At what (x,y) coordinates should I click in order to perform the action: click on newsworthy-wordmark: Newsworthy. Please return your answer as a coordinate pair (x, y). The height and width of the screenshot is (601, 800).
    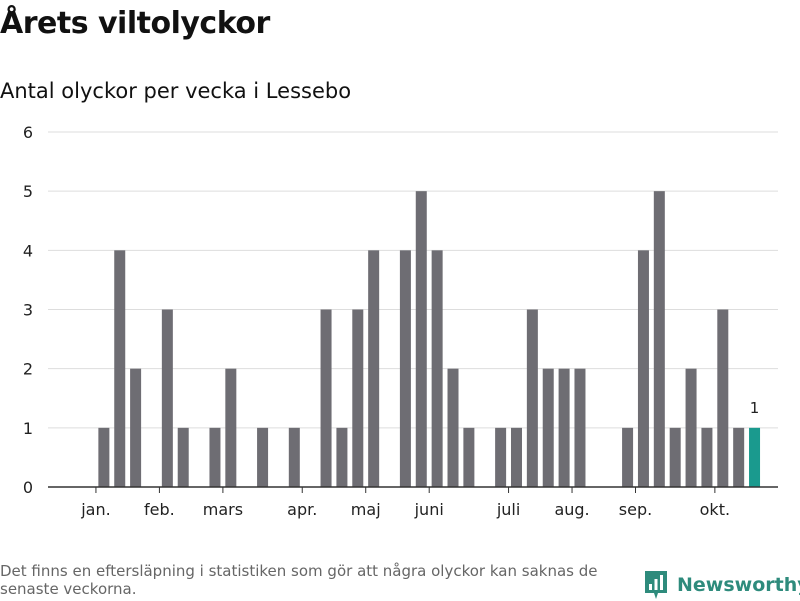
    Looking at the image, I should click on (738, 585).